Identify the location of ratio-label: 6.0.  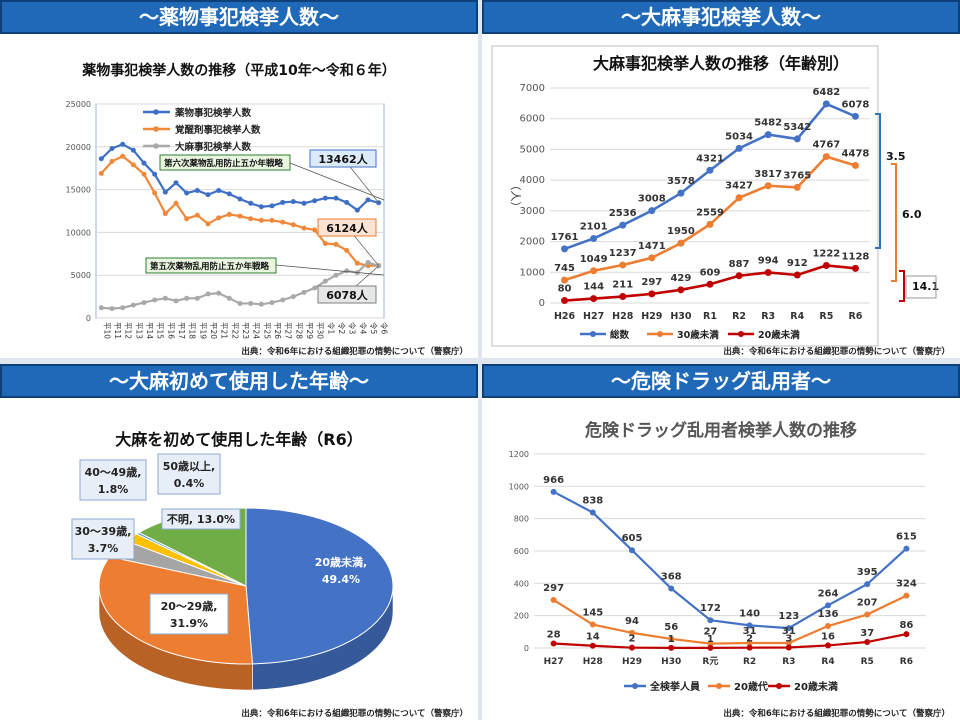
(912, 214).